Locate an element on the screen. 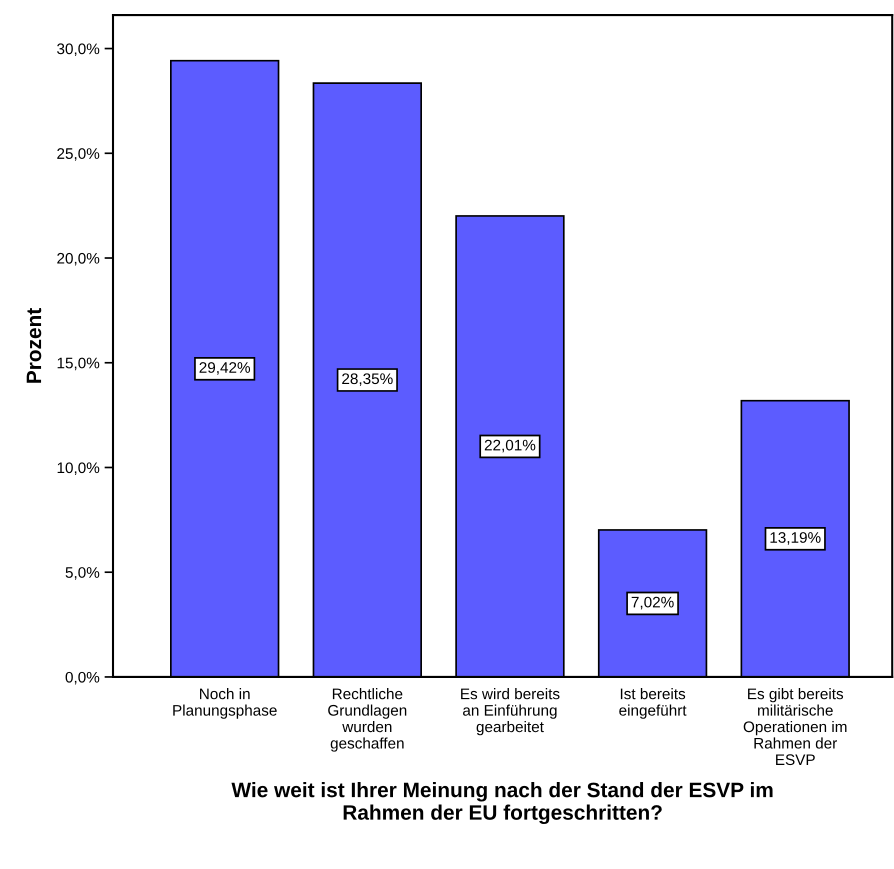  data-label: 22,01% is located at coordinates (510, 446).